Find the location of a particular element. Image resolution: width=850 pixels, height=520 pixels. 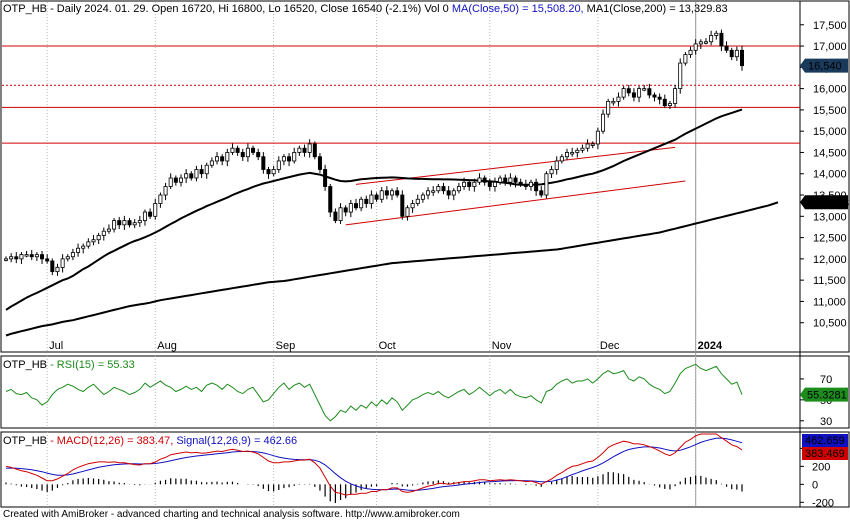

y-tick-label: 17,000 is located at coordinates (830, 47).